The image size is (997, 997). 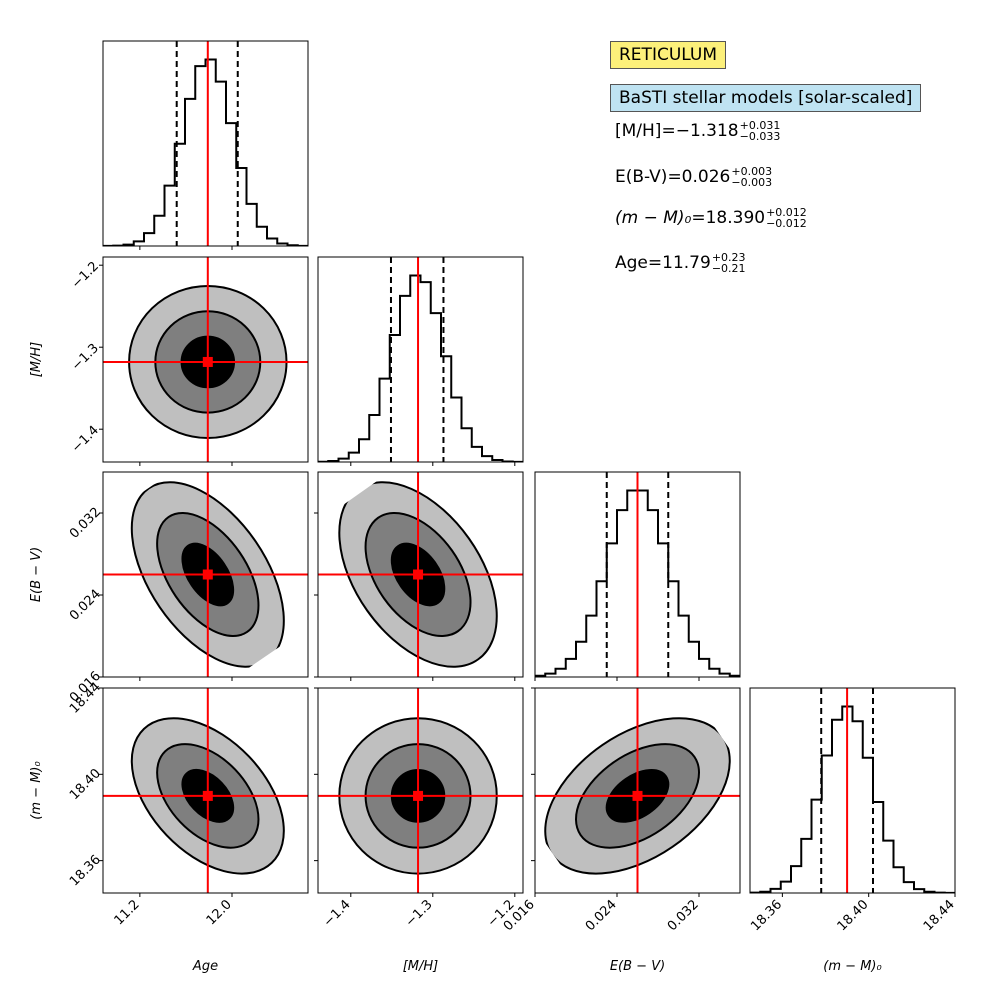 I want to click on contour-panel-dm-vs-ebv, so click(x=637, y=790).